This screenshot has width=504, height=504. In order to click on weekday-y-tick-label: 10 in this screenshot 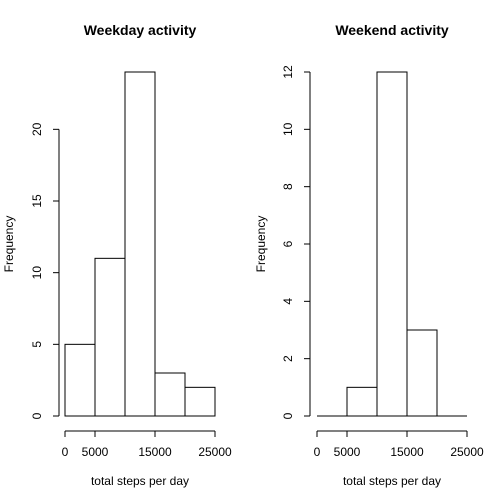, I will do `click(37, 273)`.